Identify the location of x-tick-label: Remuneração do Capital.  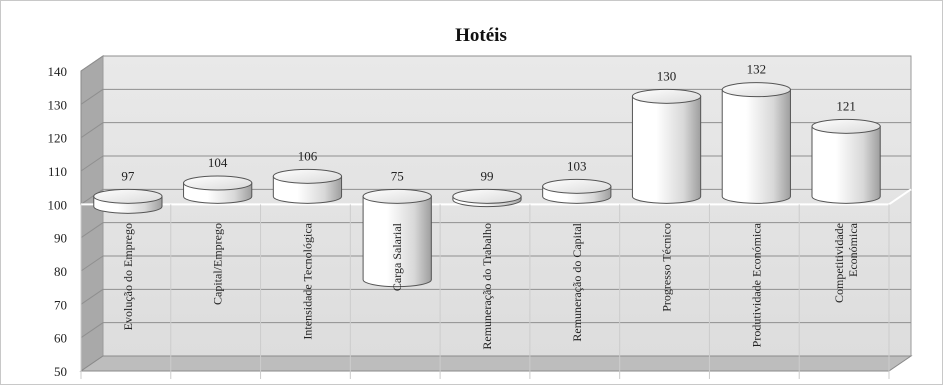
(577, 281).